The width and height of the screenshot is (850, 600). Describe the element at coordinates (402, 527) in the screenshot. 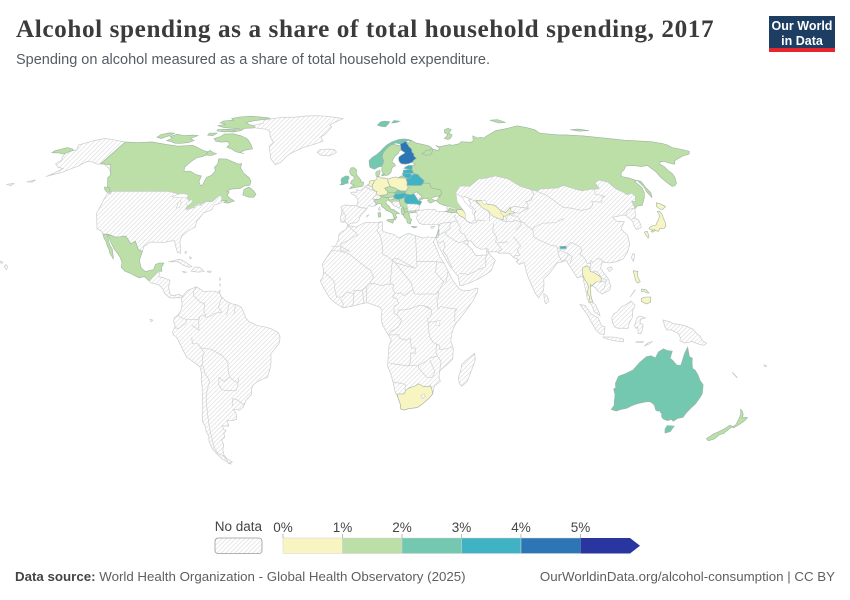

I see `svg-text: 2%` at that location.